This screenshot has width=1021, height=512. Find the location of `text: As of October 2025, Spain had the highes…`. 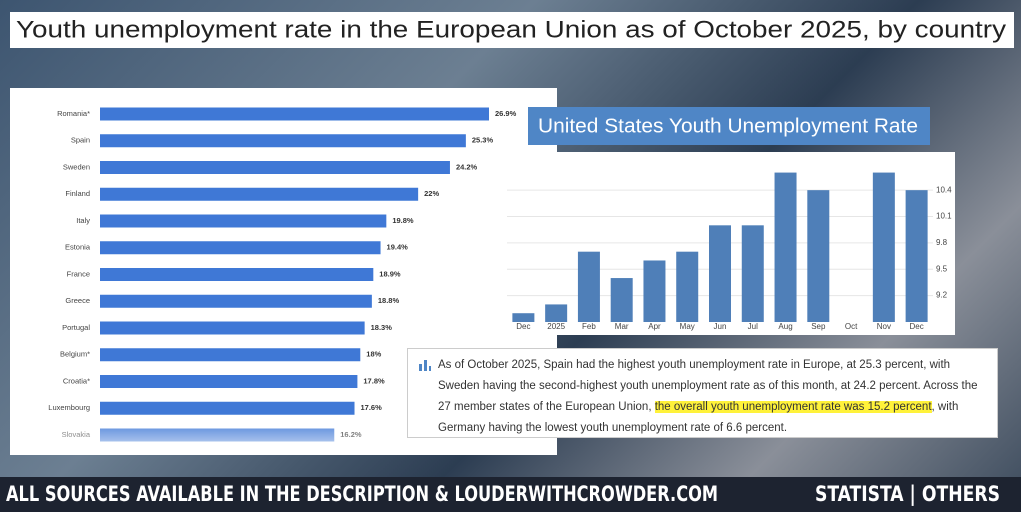

text: As of October 2025, Spain had the highes… is located at coordinates (708, 386).